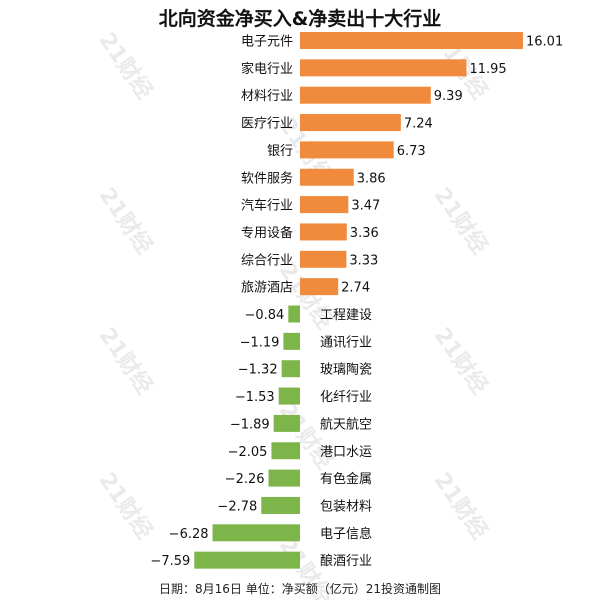 This screenshot has width=600, height=600. I want to click on value-label: 3.86, so click(371, 178).